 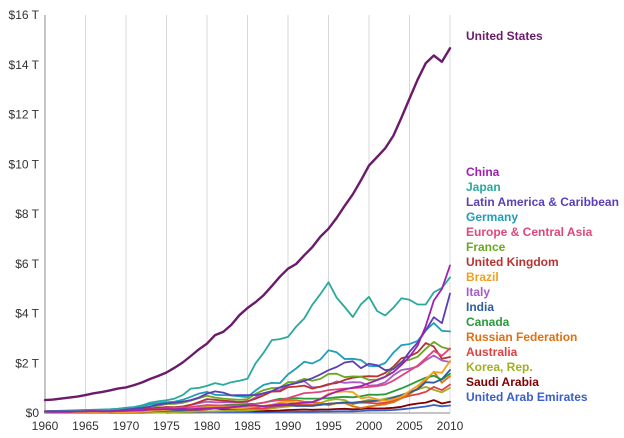 I want to click on x-tick-label: 1985, so click(x=247, y=426).